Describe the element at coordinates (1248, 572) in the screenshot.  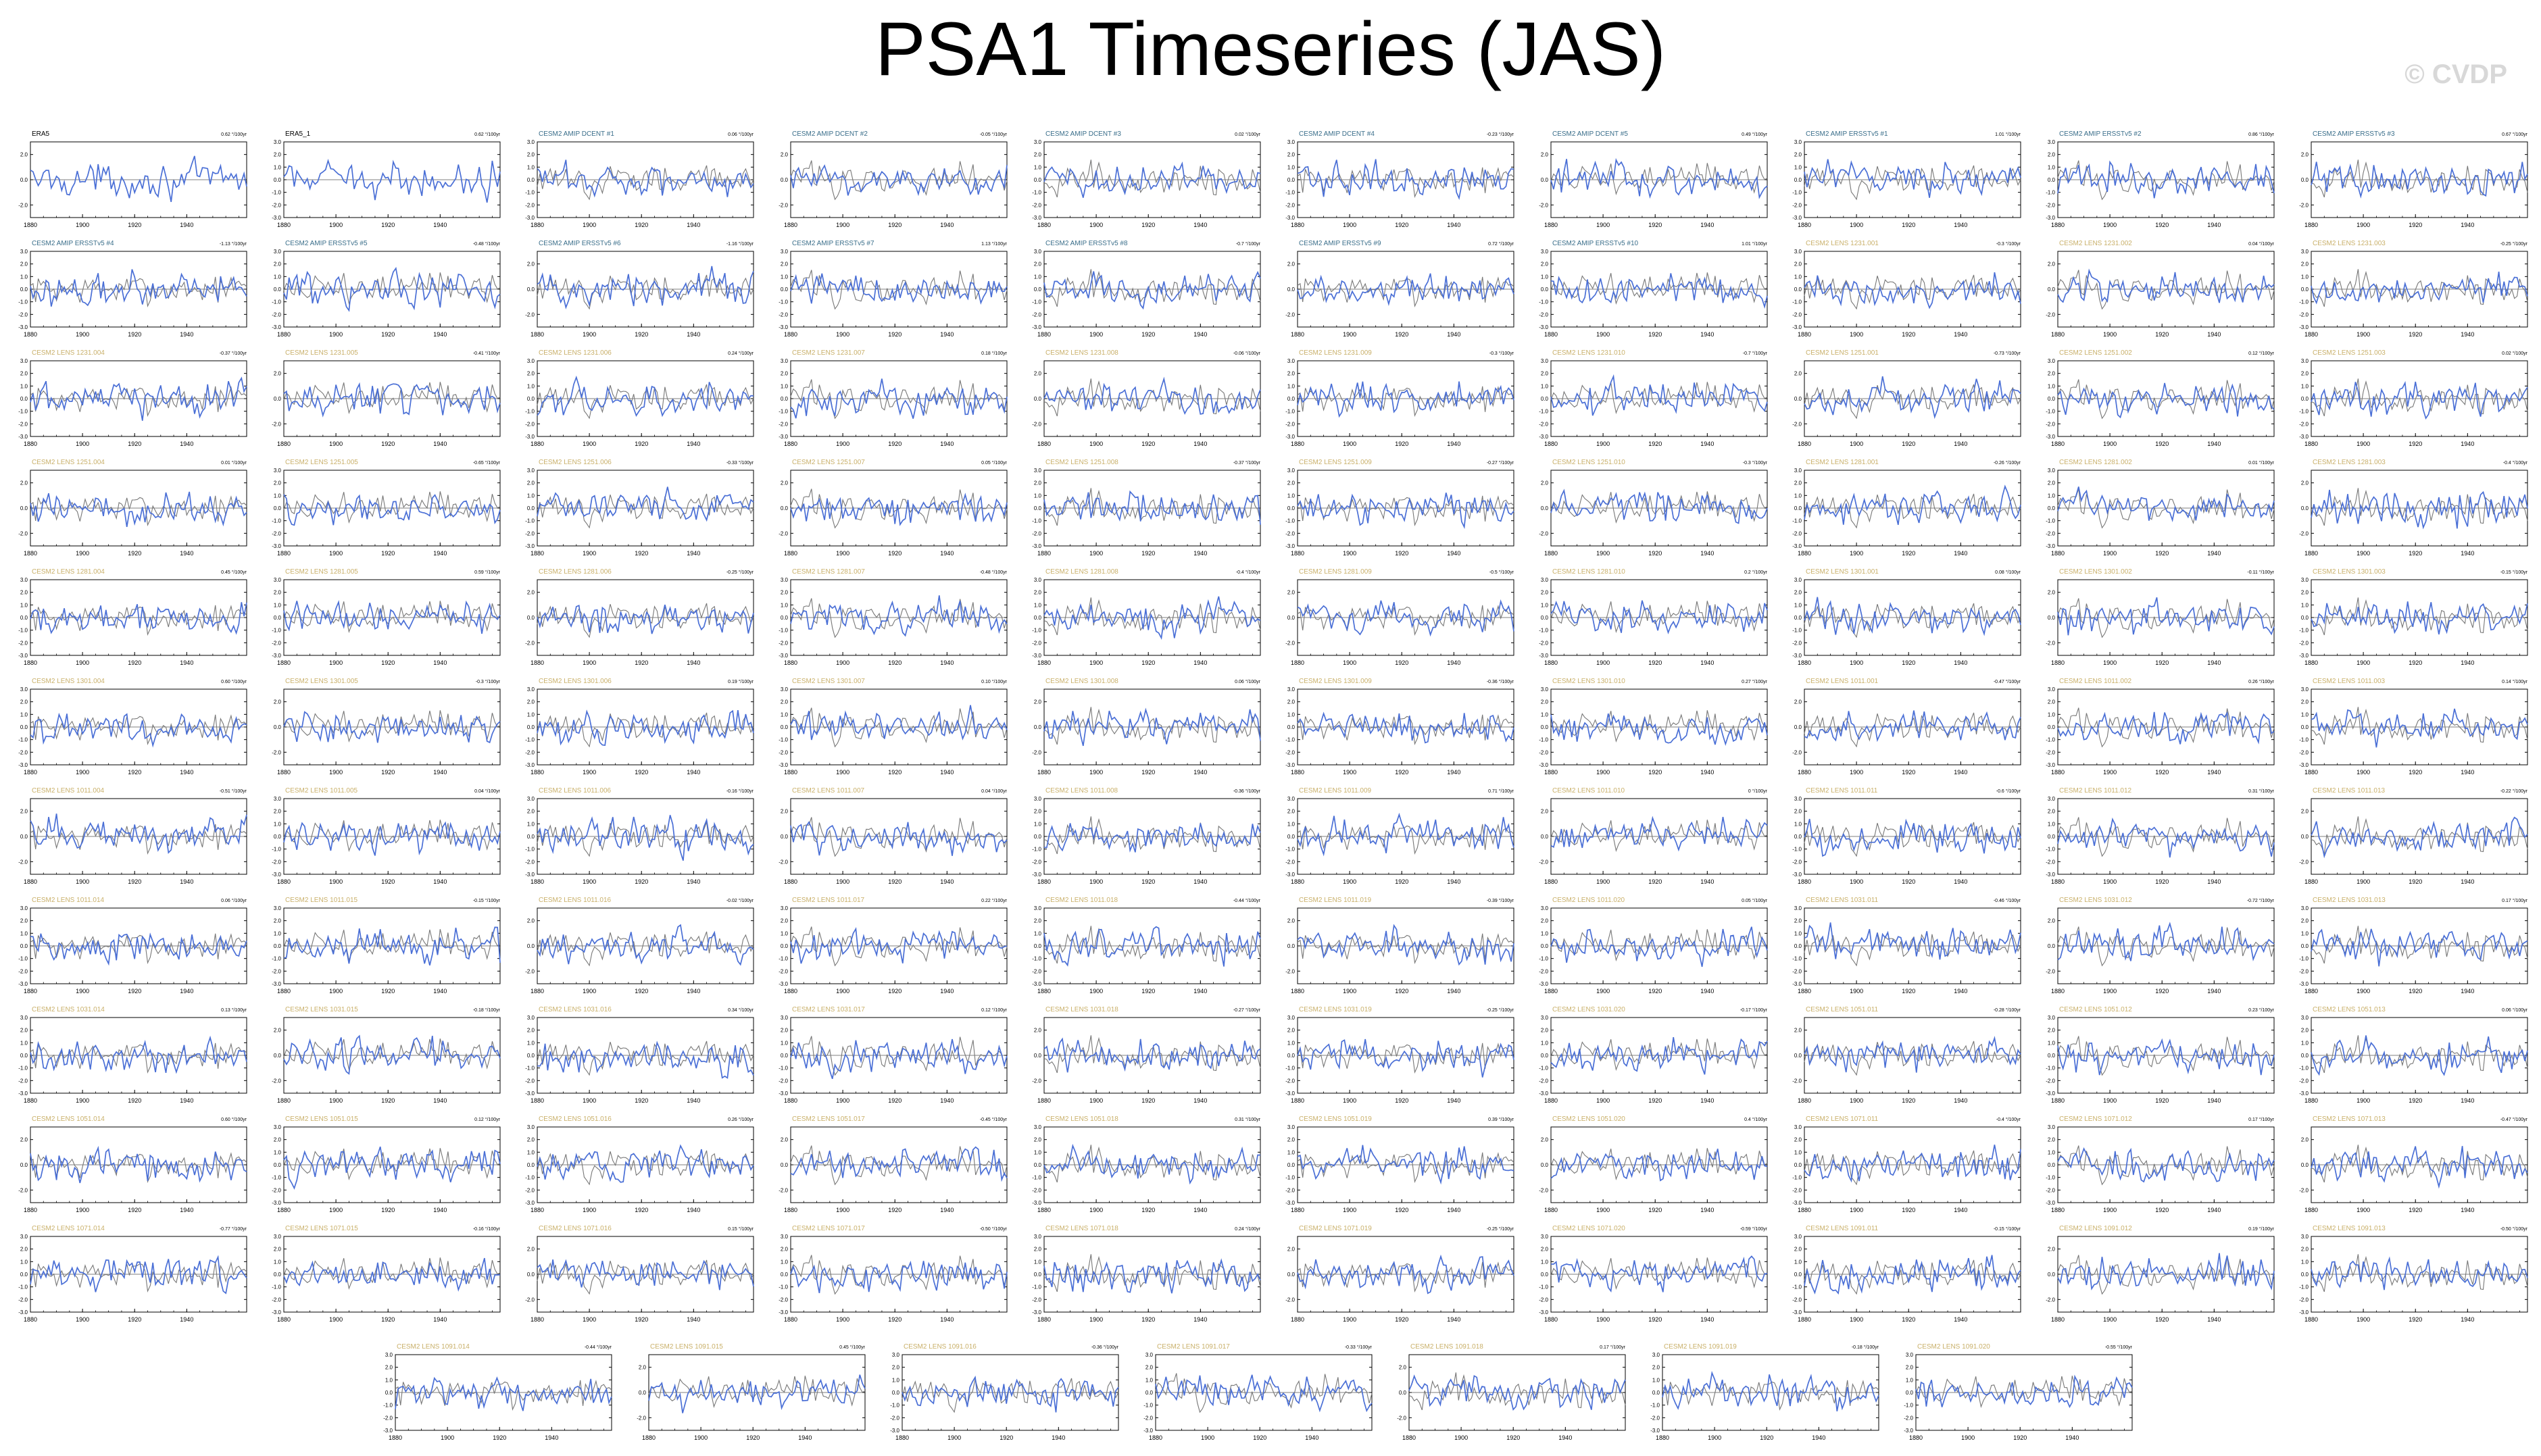
I see `panel-trend: -0.4 °/100yr` at that location.